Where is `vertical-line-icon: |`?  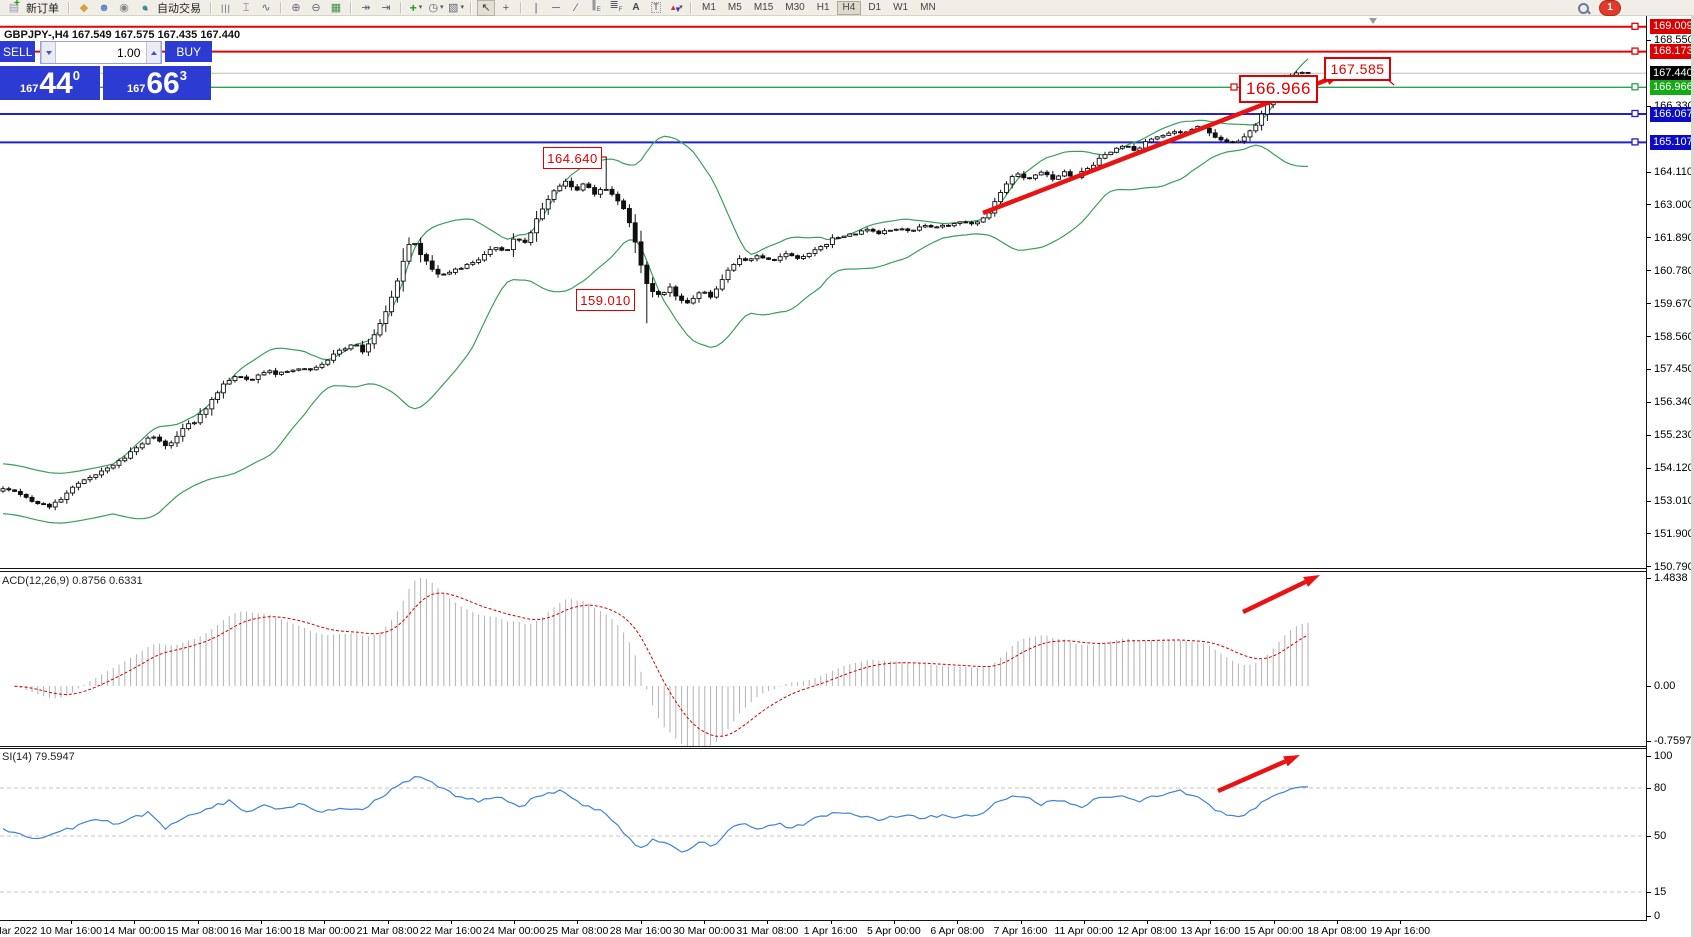 vertical-line-icon: | is located at coordinates (536, 7).